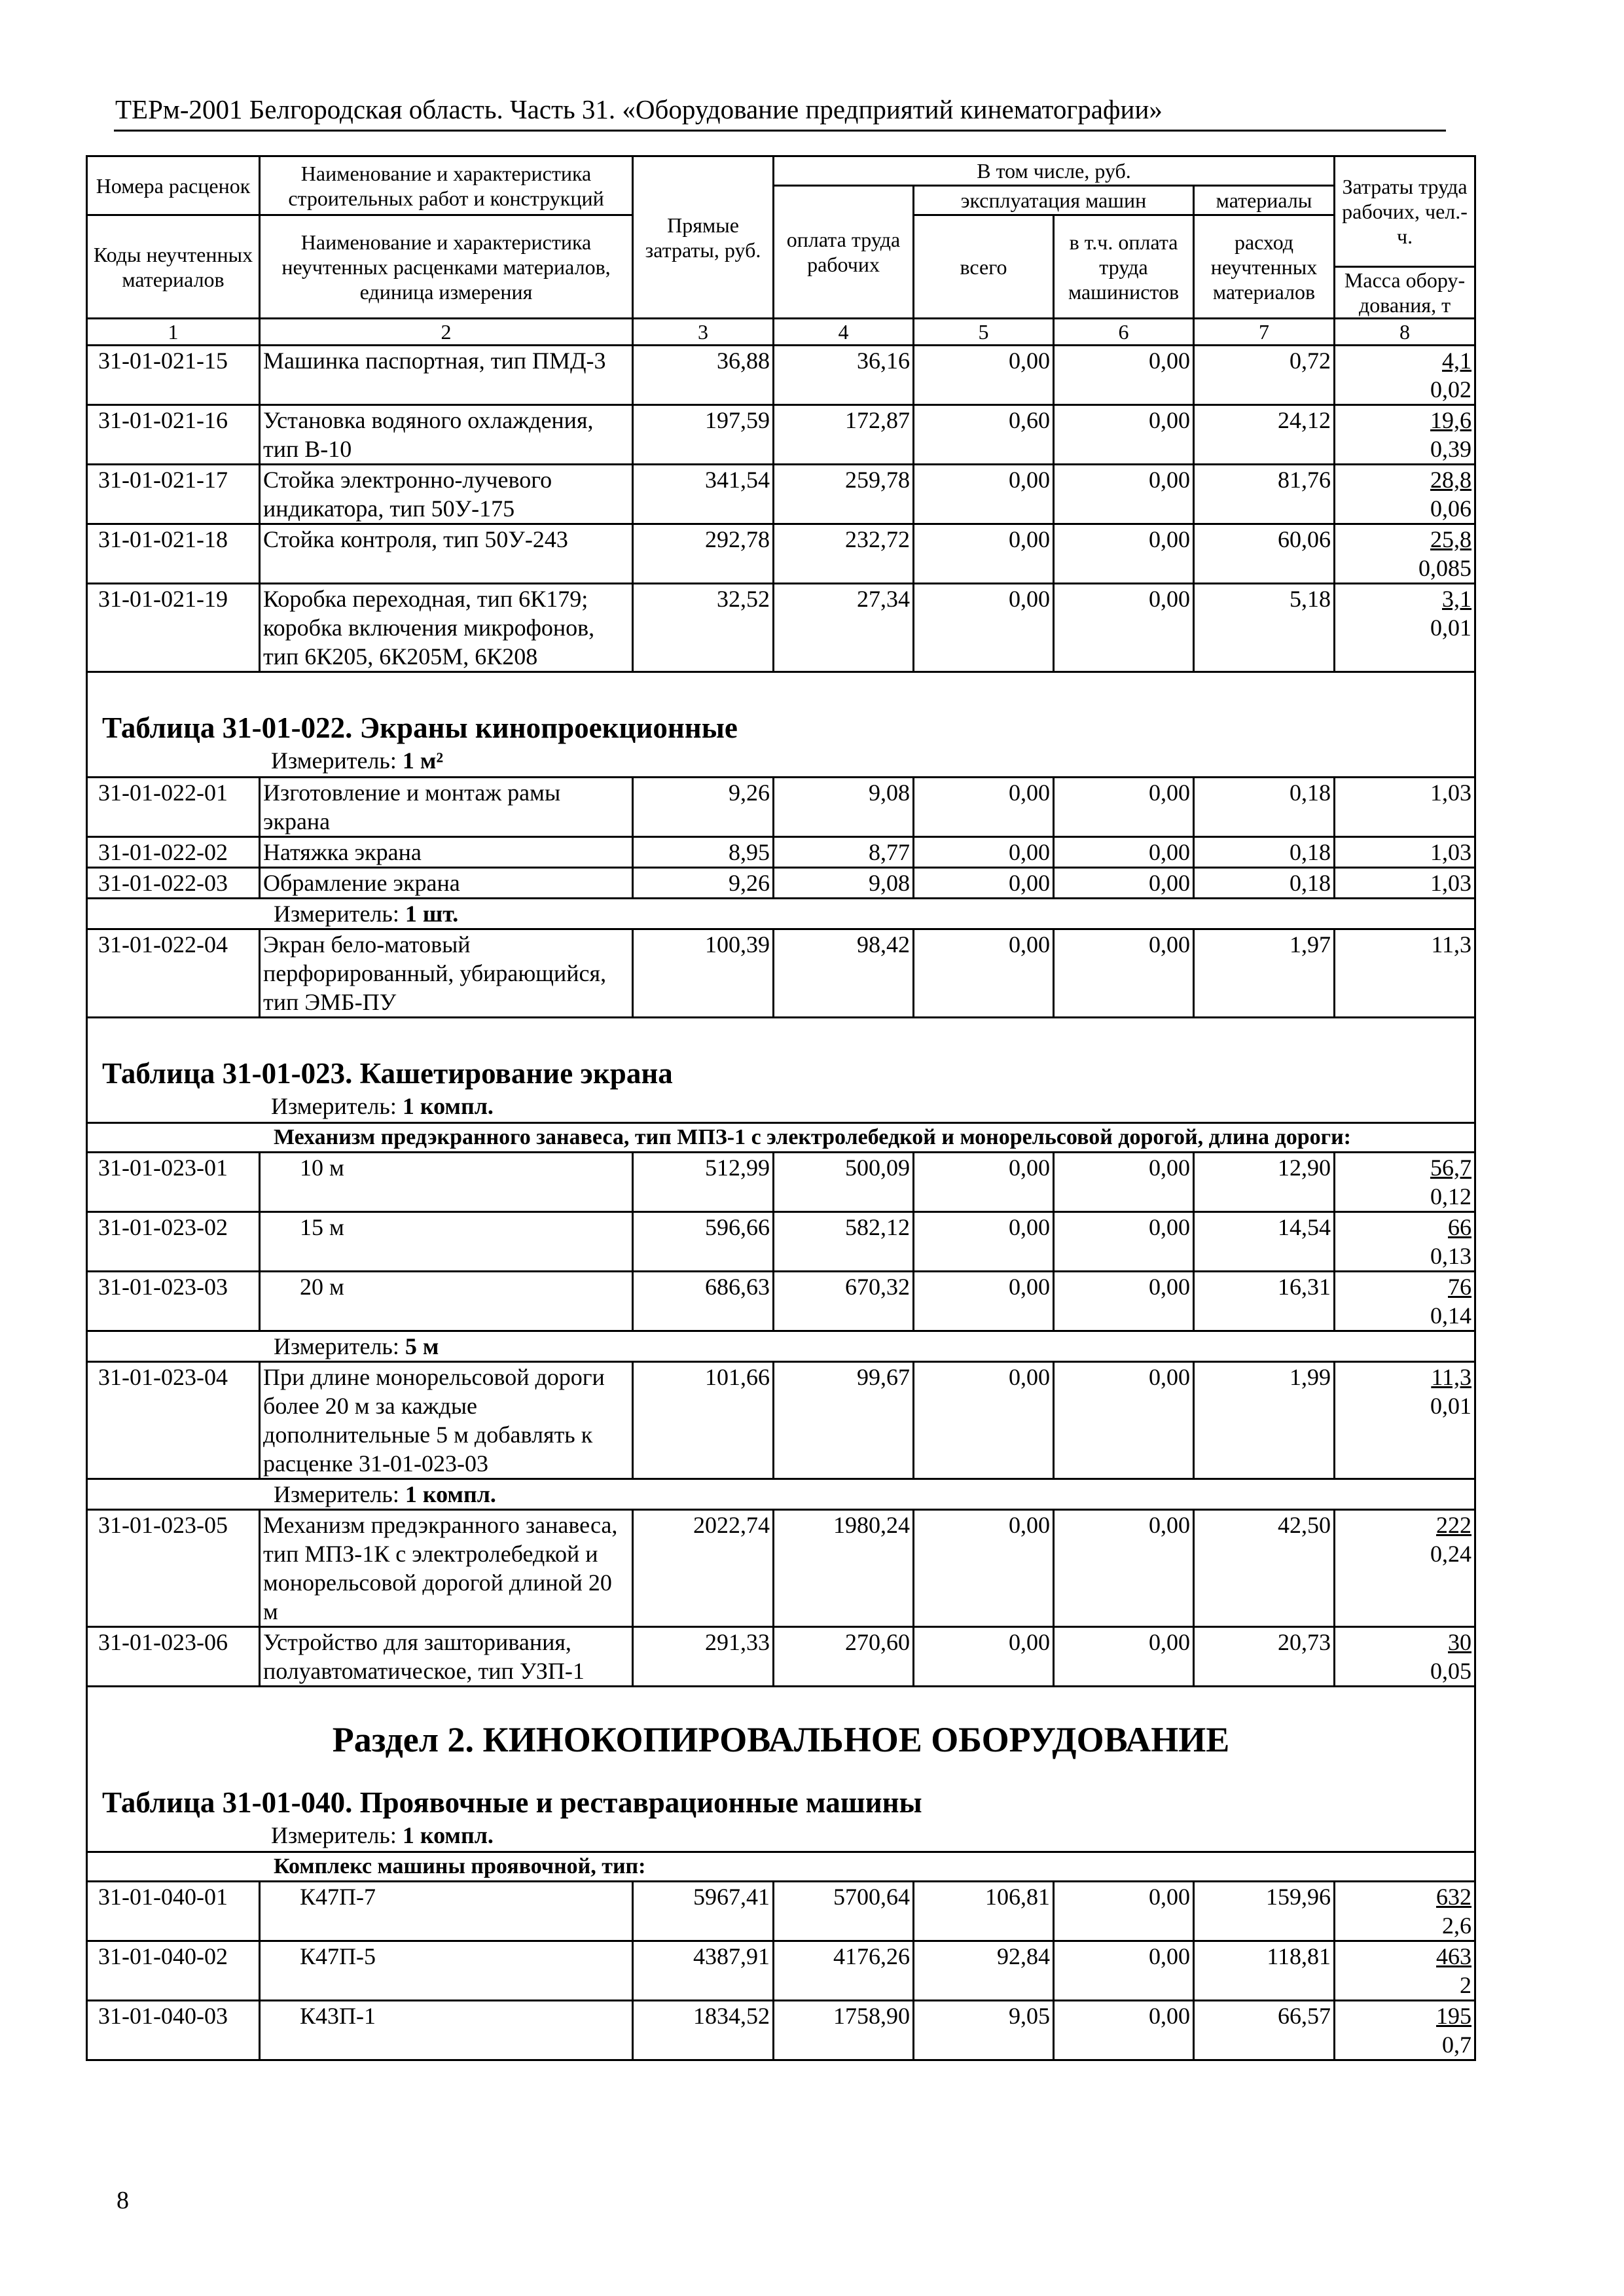  I want to click on labor-mass-cell: 11,3 0,01, so click(1405, 1420).